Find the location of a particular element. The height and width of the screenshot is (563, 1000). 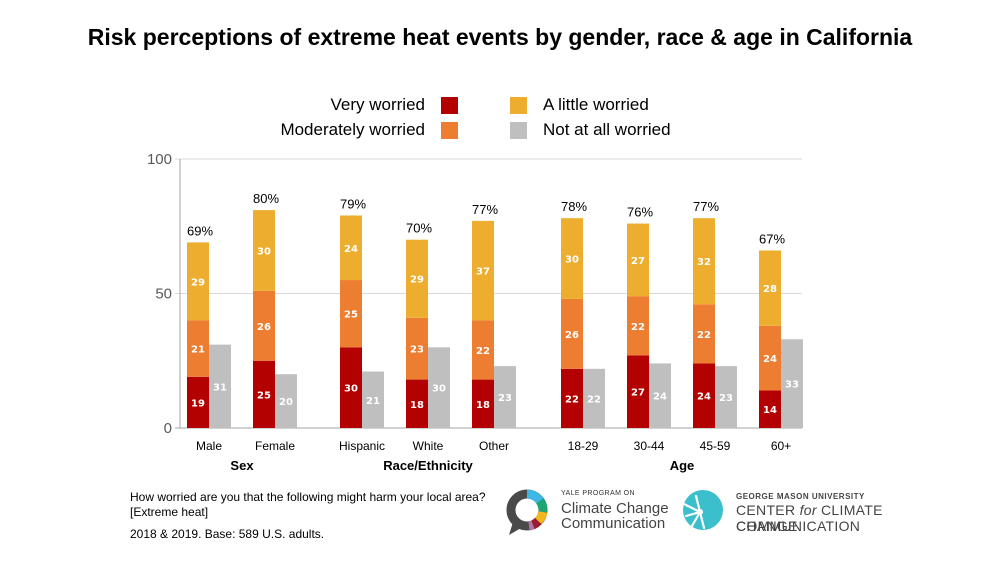

legend-moderately-worried: Moderately worried is located at coordinates (339, 130).